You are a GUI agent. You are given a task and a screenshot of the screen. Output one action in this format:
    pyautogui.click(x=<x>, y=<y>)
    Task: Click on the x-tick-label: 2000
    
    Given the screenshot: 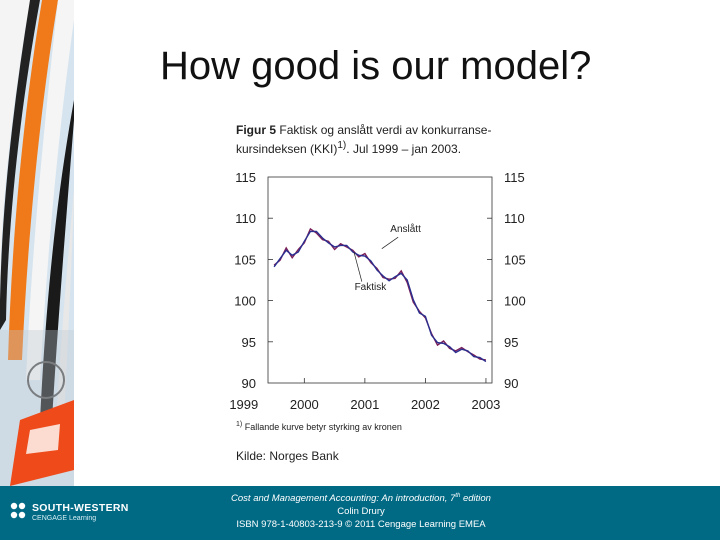 What is the action you would take?
    pyautogui.click(x=304, y=404)
    